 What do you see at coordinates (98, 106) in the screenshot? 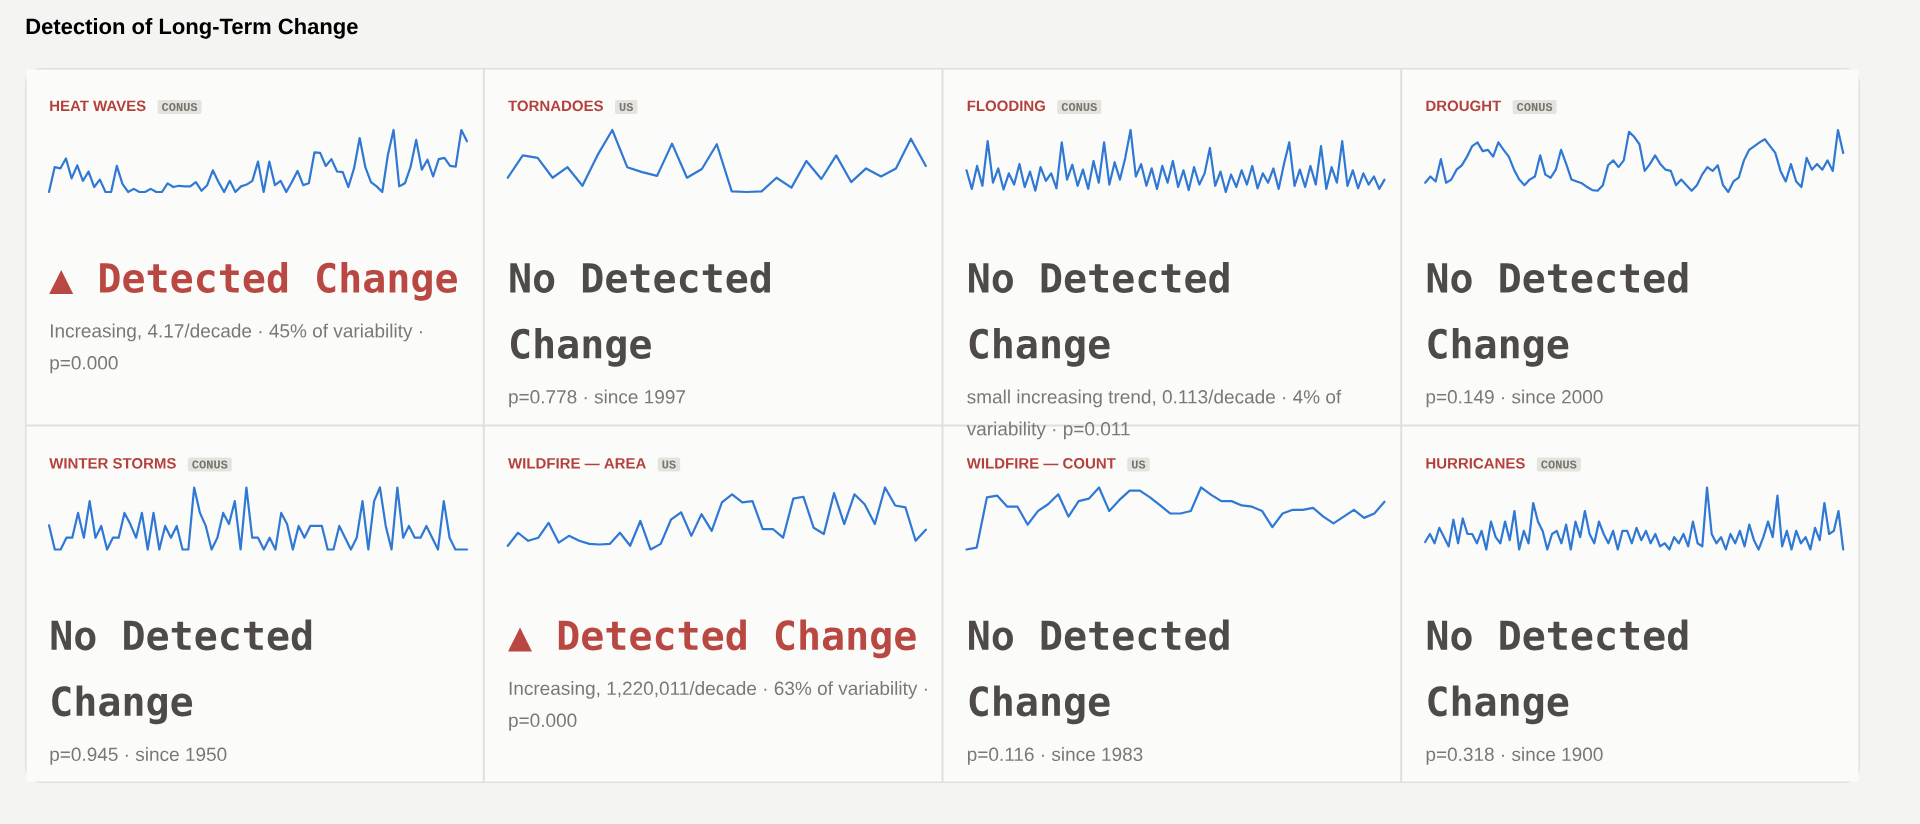
I see `chart-title: HEAT WAVES` at bounding box center [98, 106].